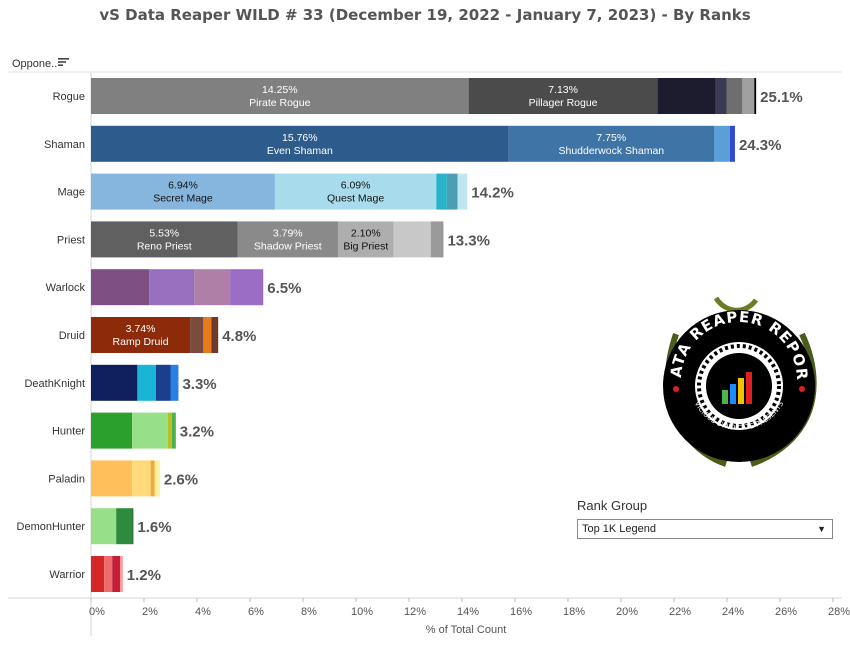  I want to click on bar-row: DeathKnight 3.3%, so click(120, 382).